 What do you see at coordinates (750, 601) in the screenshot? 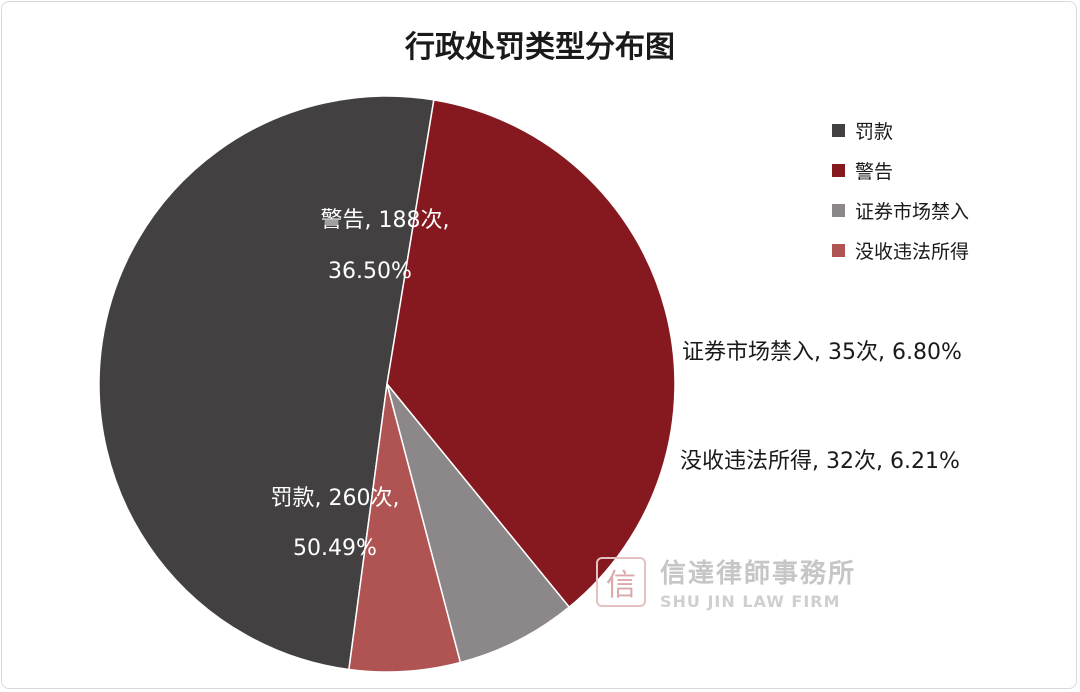
I see `watermark-name-en: SHU JIN LAW FIRM` at bounding box center [750, 601].